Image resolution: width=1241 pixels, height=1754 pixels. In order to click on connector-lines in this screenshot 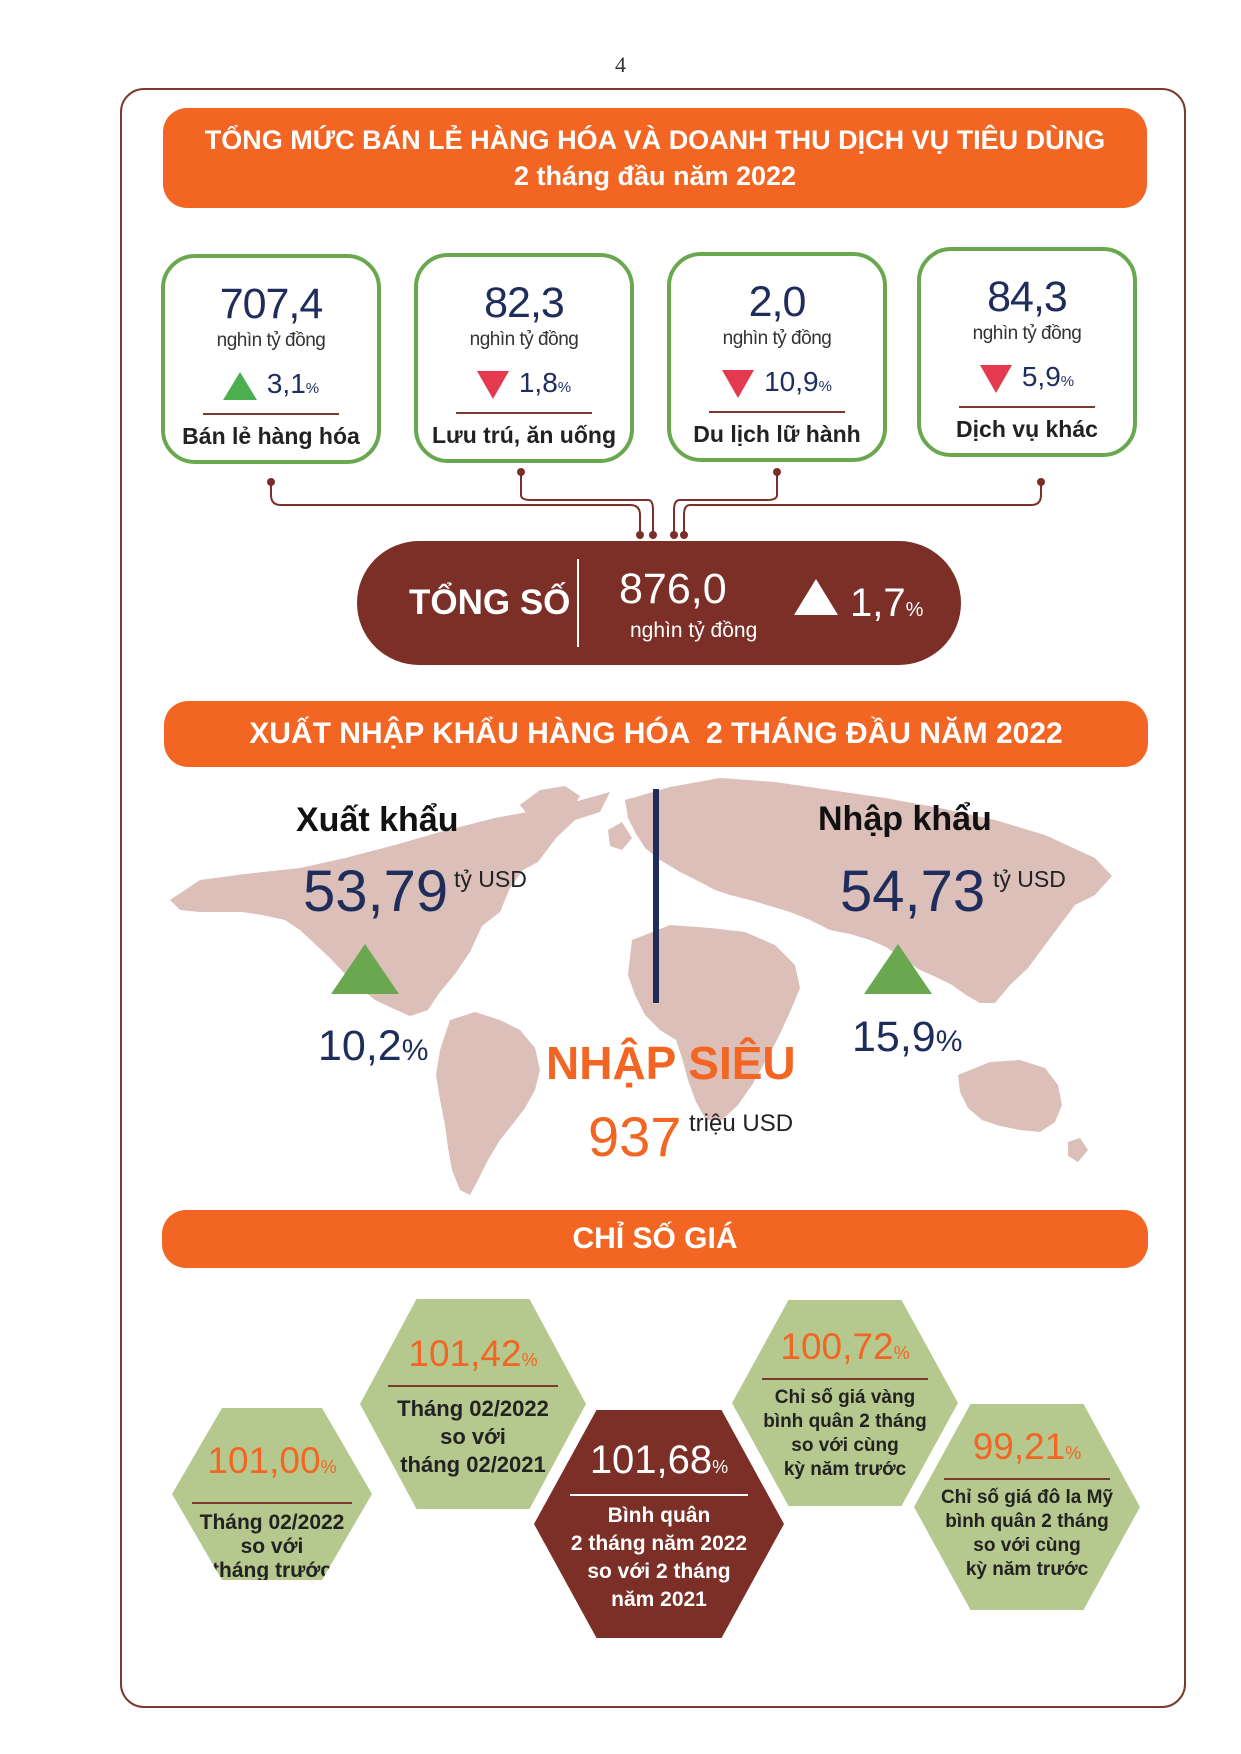, I will do `click(656, 503)`.